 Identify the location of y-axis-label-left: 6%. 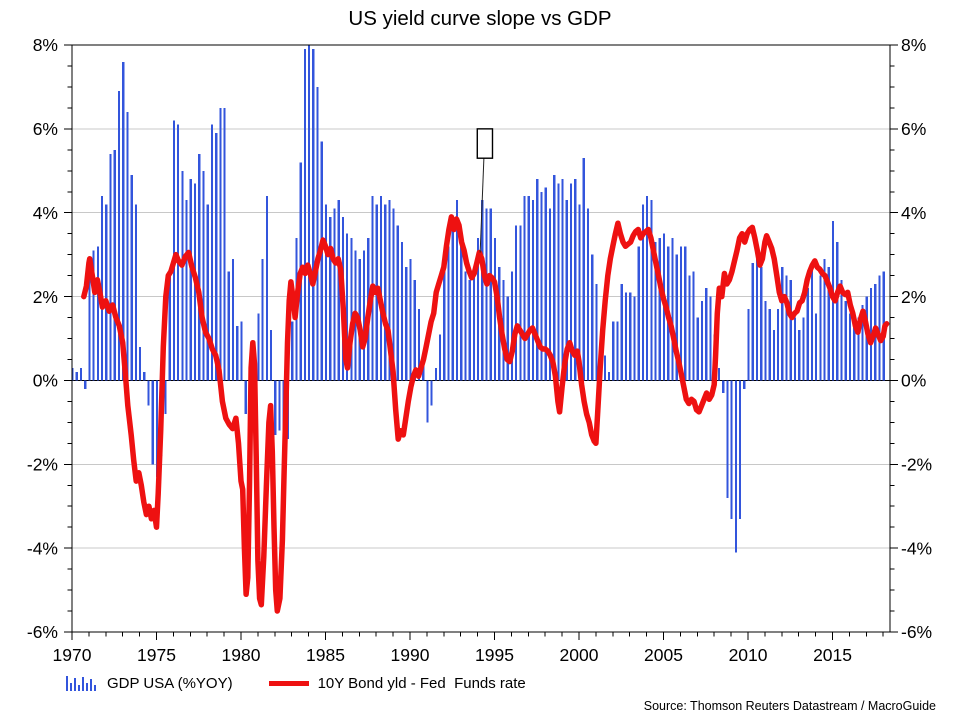
(45, 129).